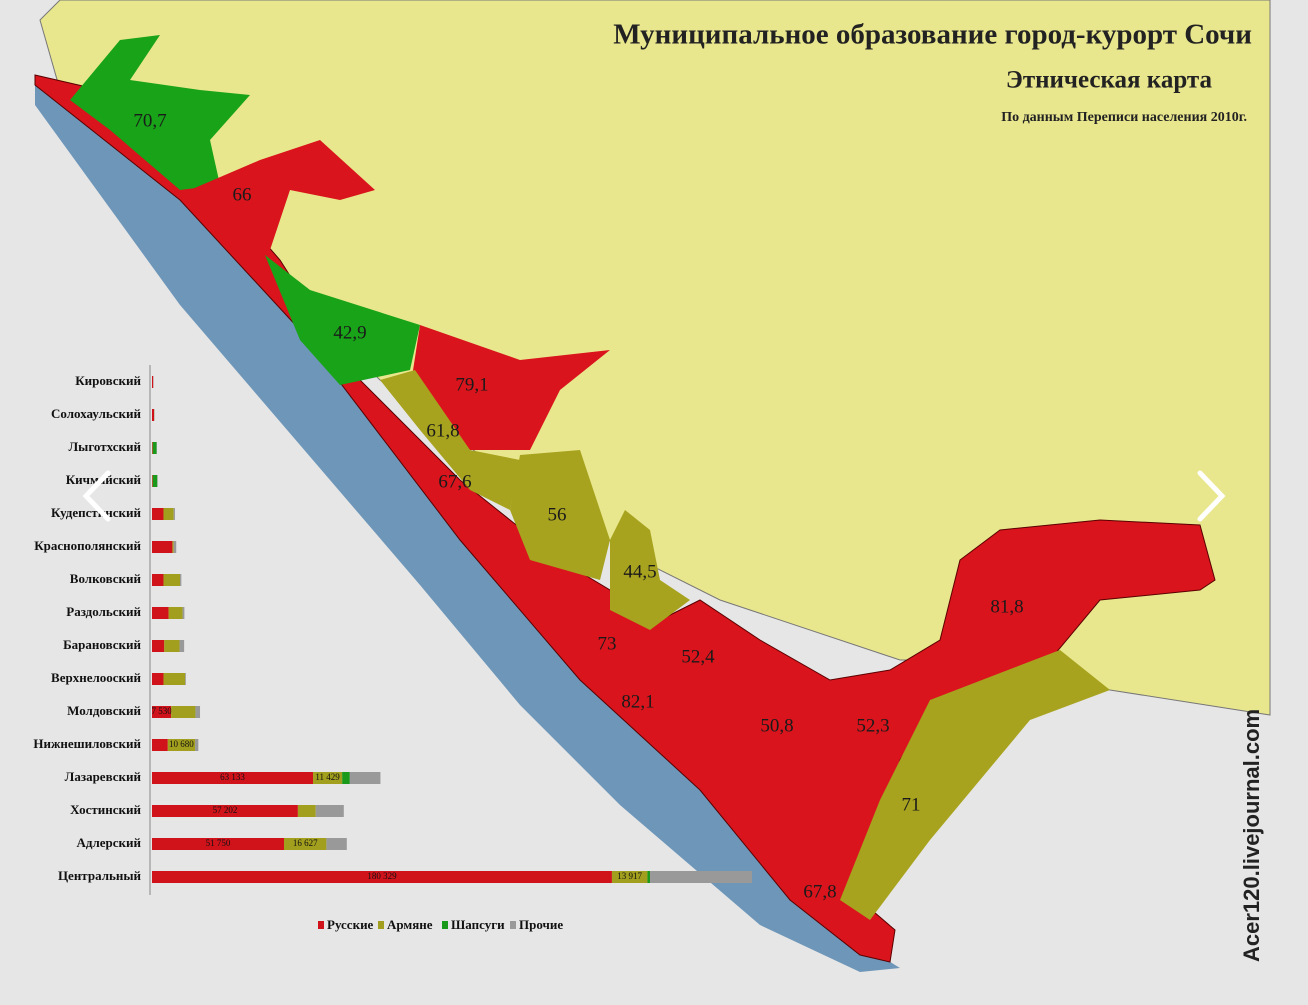  I want to click on value-label: 180 329, so click(382, 876).